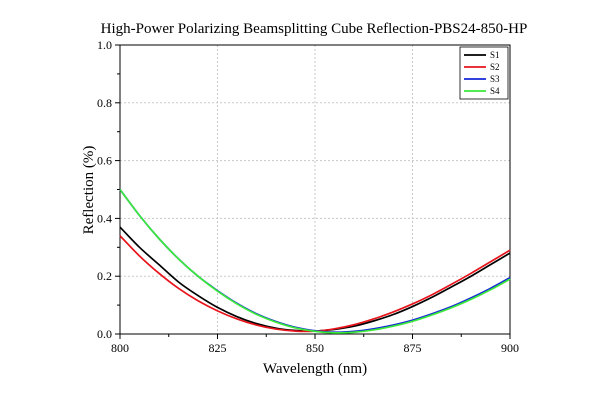  What do you see at coordinates (315, 348) in the screenshot?
I see `x-tick-label: 850` at bounding box center [315, 348].